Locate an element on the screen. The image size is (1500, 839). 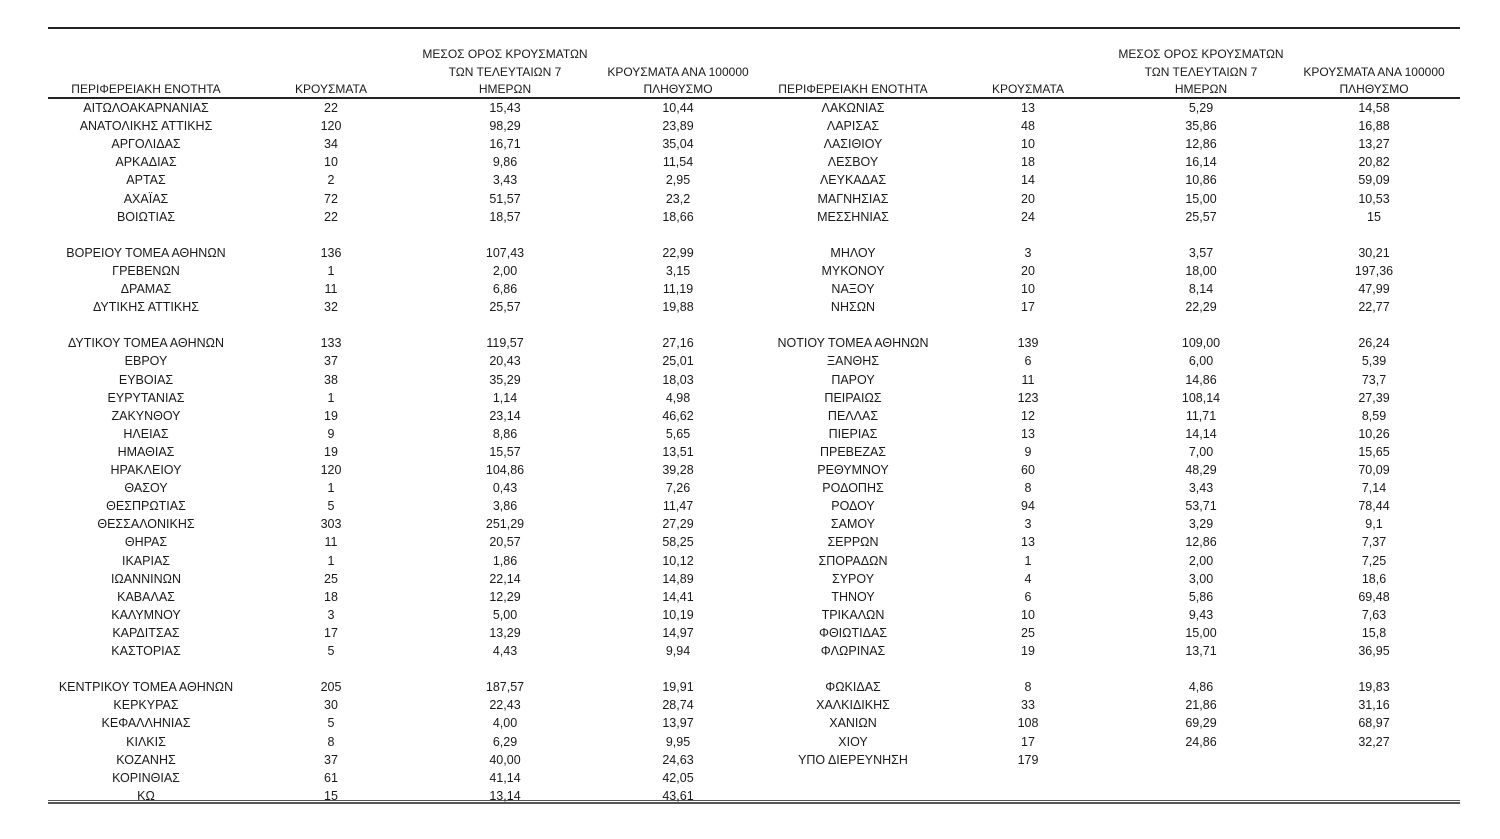
left-avg-7day-cell: 6,86 is located at coordinates (505, 289).